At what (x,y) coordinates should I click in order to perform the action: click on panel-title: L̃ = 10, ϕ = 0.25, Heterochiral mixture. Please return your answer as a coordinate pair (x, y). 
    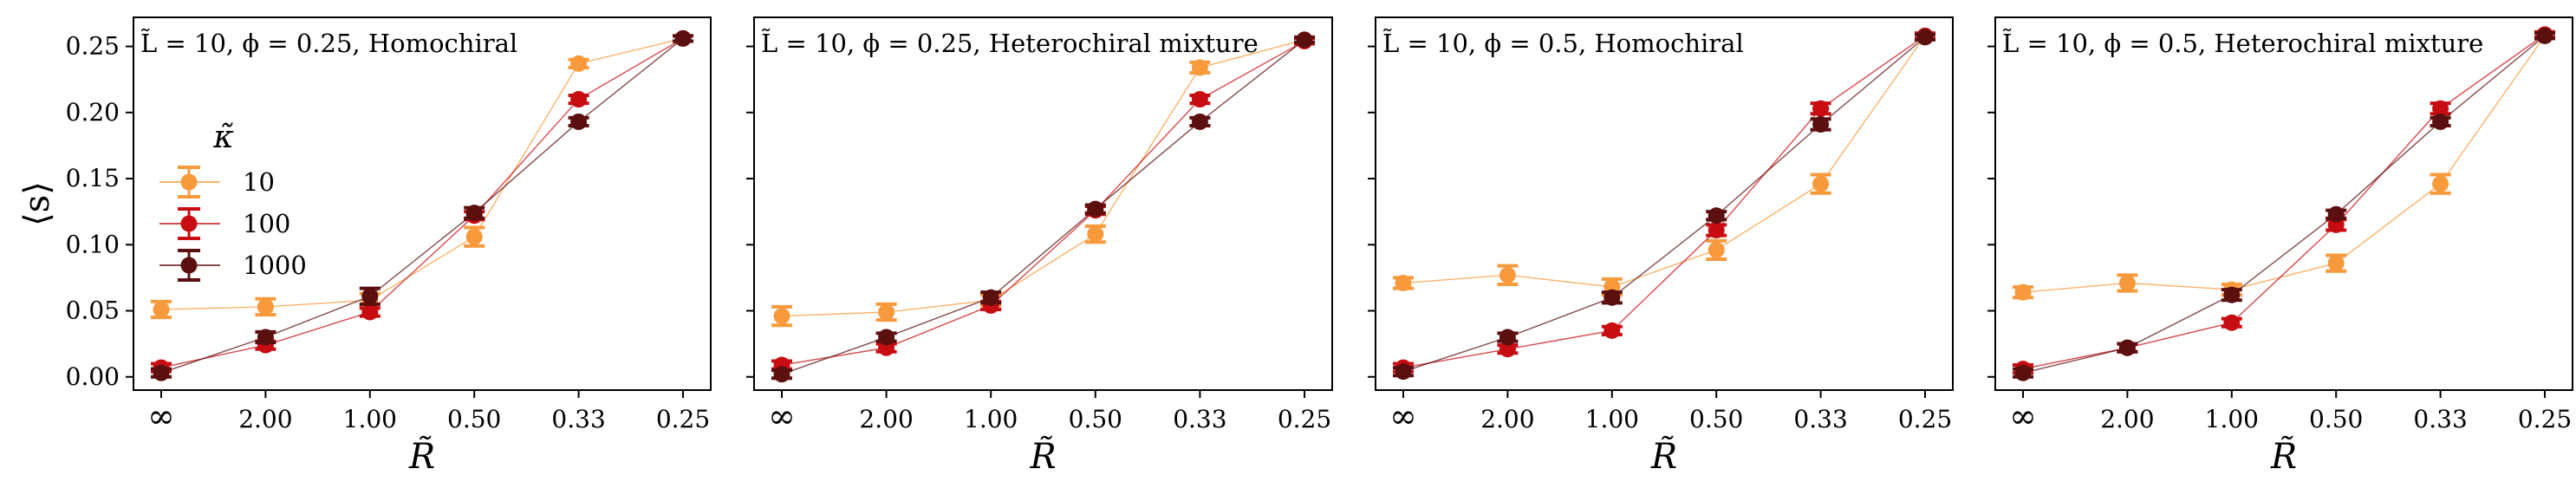
    Looking at the image, I should click on (1010, 44).